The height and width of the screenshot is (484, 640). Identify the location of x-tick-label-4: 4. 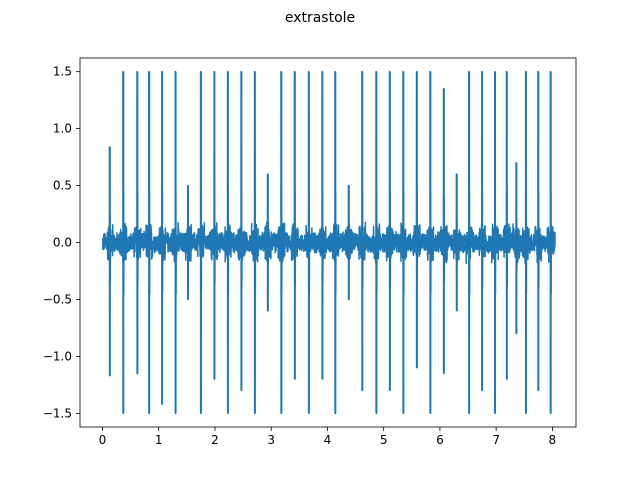
(328, 440).